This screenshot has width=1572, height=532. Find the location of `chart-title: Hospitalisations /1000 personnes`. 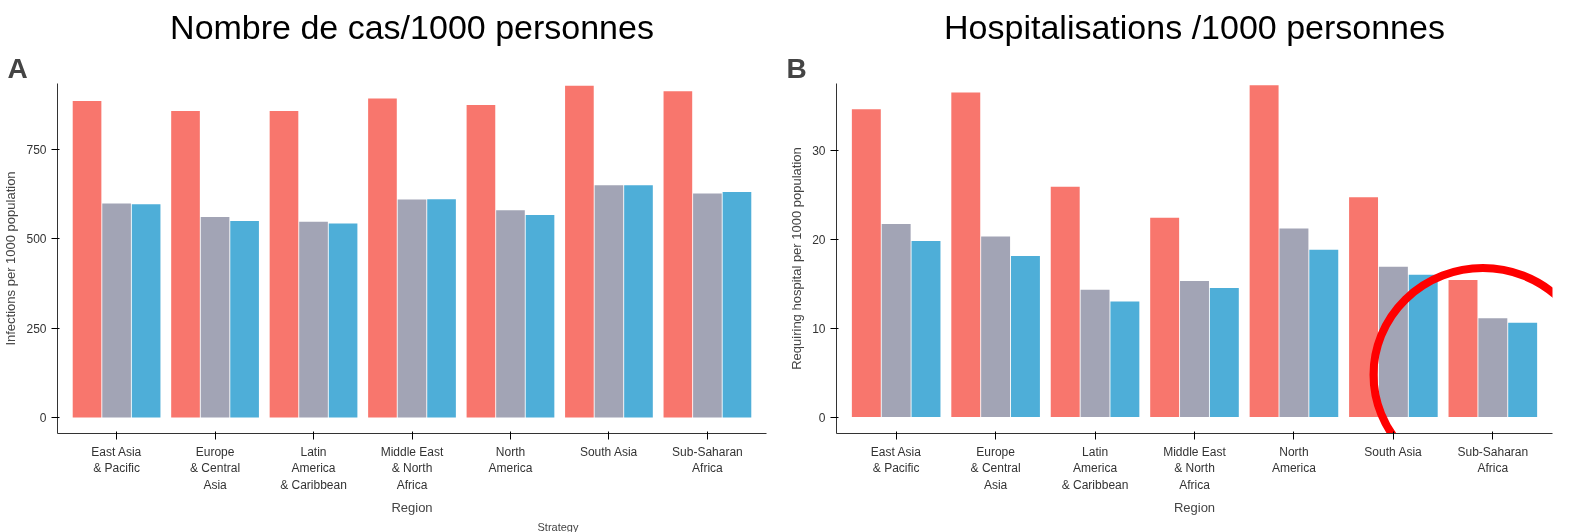

chart-title: Hospitalisations /1000 personnes is located at coordinates (1194, 26).